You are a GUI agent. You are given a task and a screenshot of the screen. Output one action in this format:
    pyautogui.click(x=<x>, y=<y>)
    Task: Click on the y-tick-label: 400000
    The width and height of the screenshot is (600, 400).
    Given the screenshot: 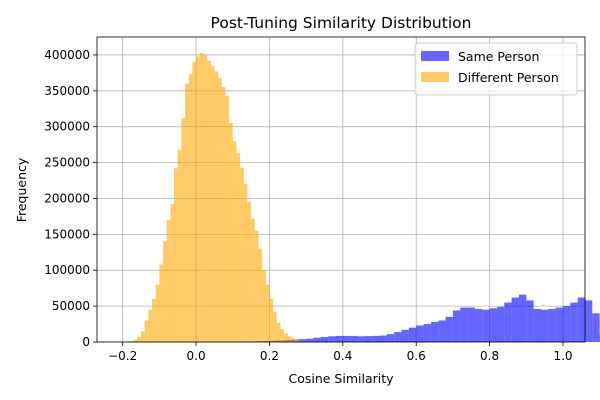 What is the action you would take?
    pyautogui.click(x=67, y=55)
    